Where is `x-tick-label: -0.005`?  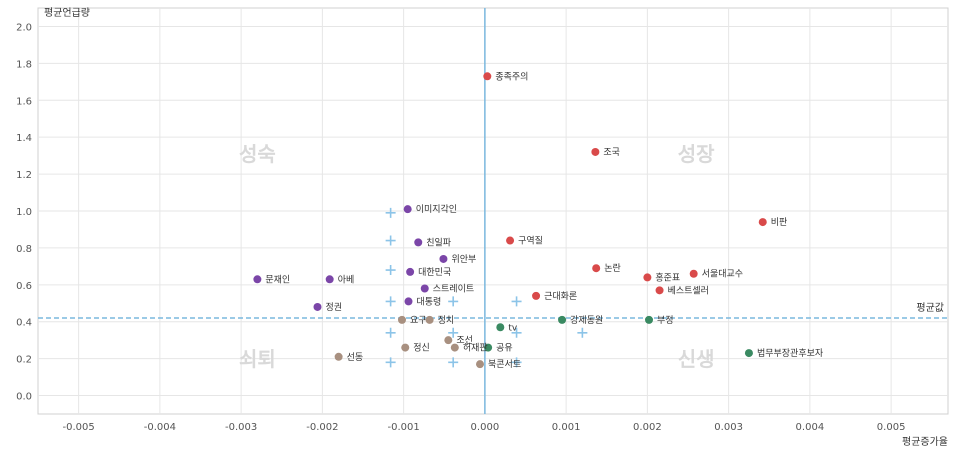 x-tick-label: -0.005 is located at coordinates (79, 427).